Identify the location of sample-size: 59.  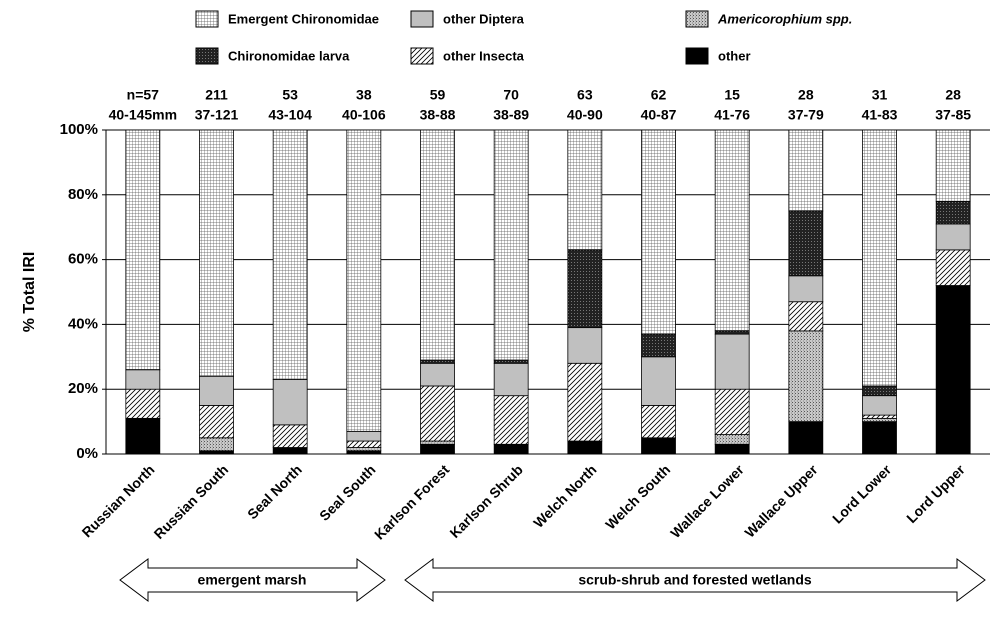
(438, 95).